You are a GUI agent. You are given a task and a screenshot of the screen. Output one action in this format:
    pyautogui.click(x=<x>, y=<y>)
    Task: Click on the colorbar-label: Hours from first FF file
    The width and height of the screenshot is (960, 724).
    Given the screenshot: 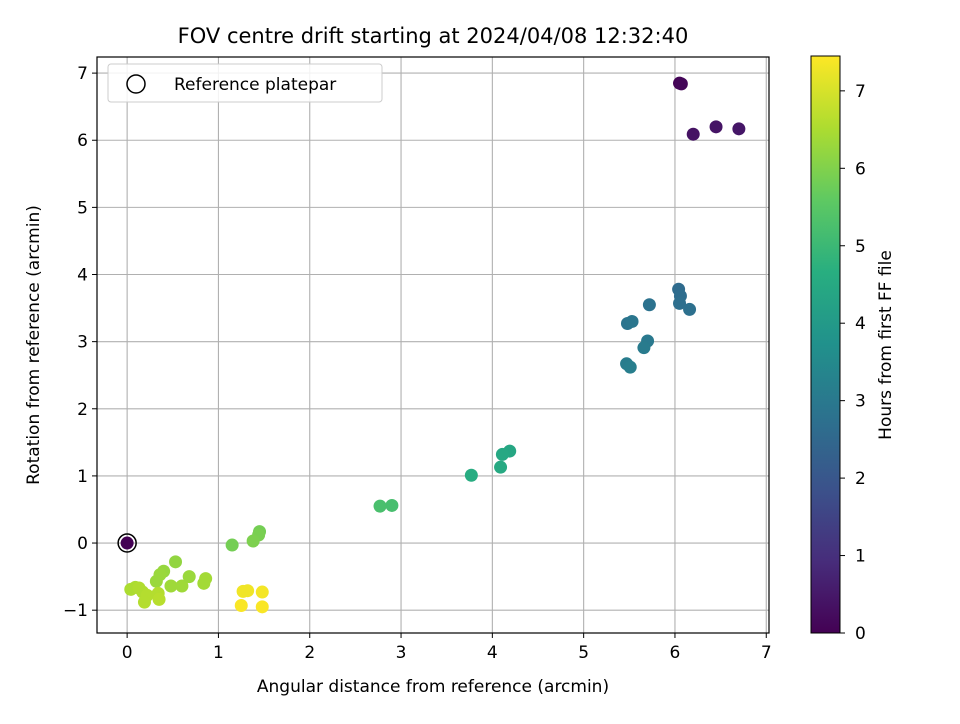 What is the action you would take?
    pyautogui.click(x=886, y=345)
    